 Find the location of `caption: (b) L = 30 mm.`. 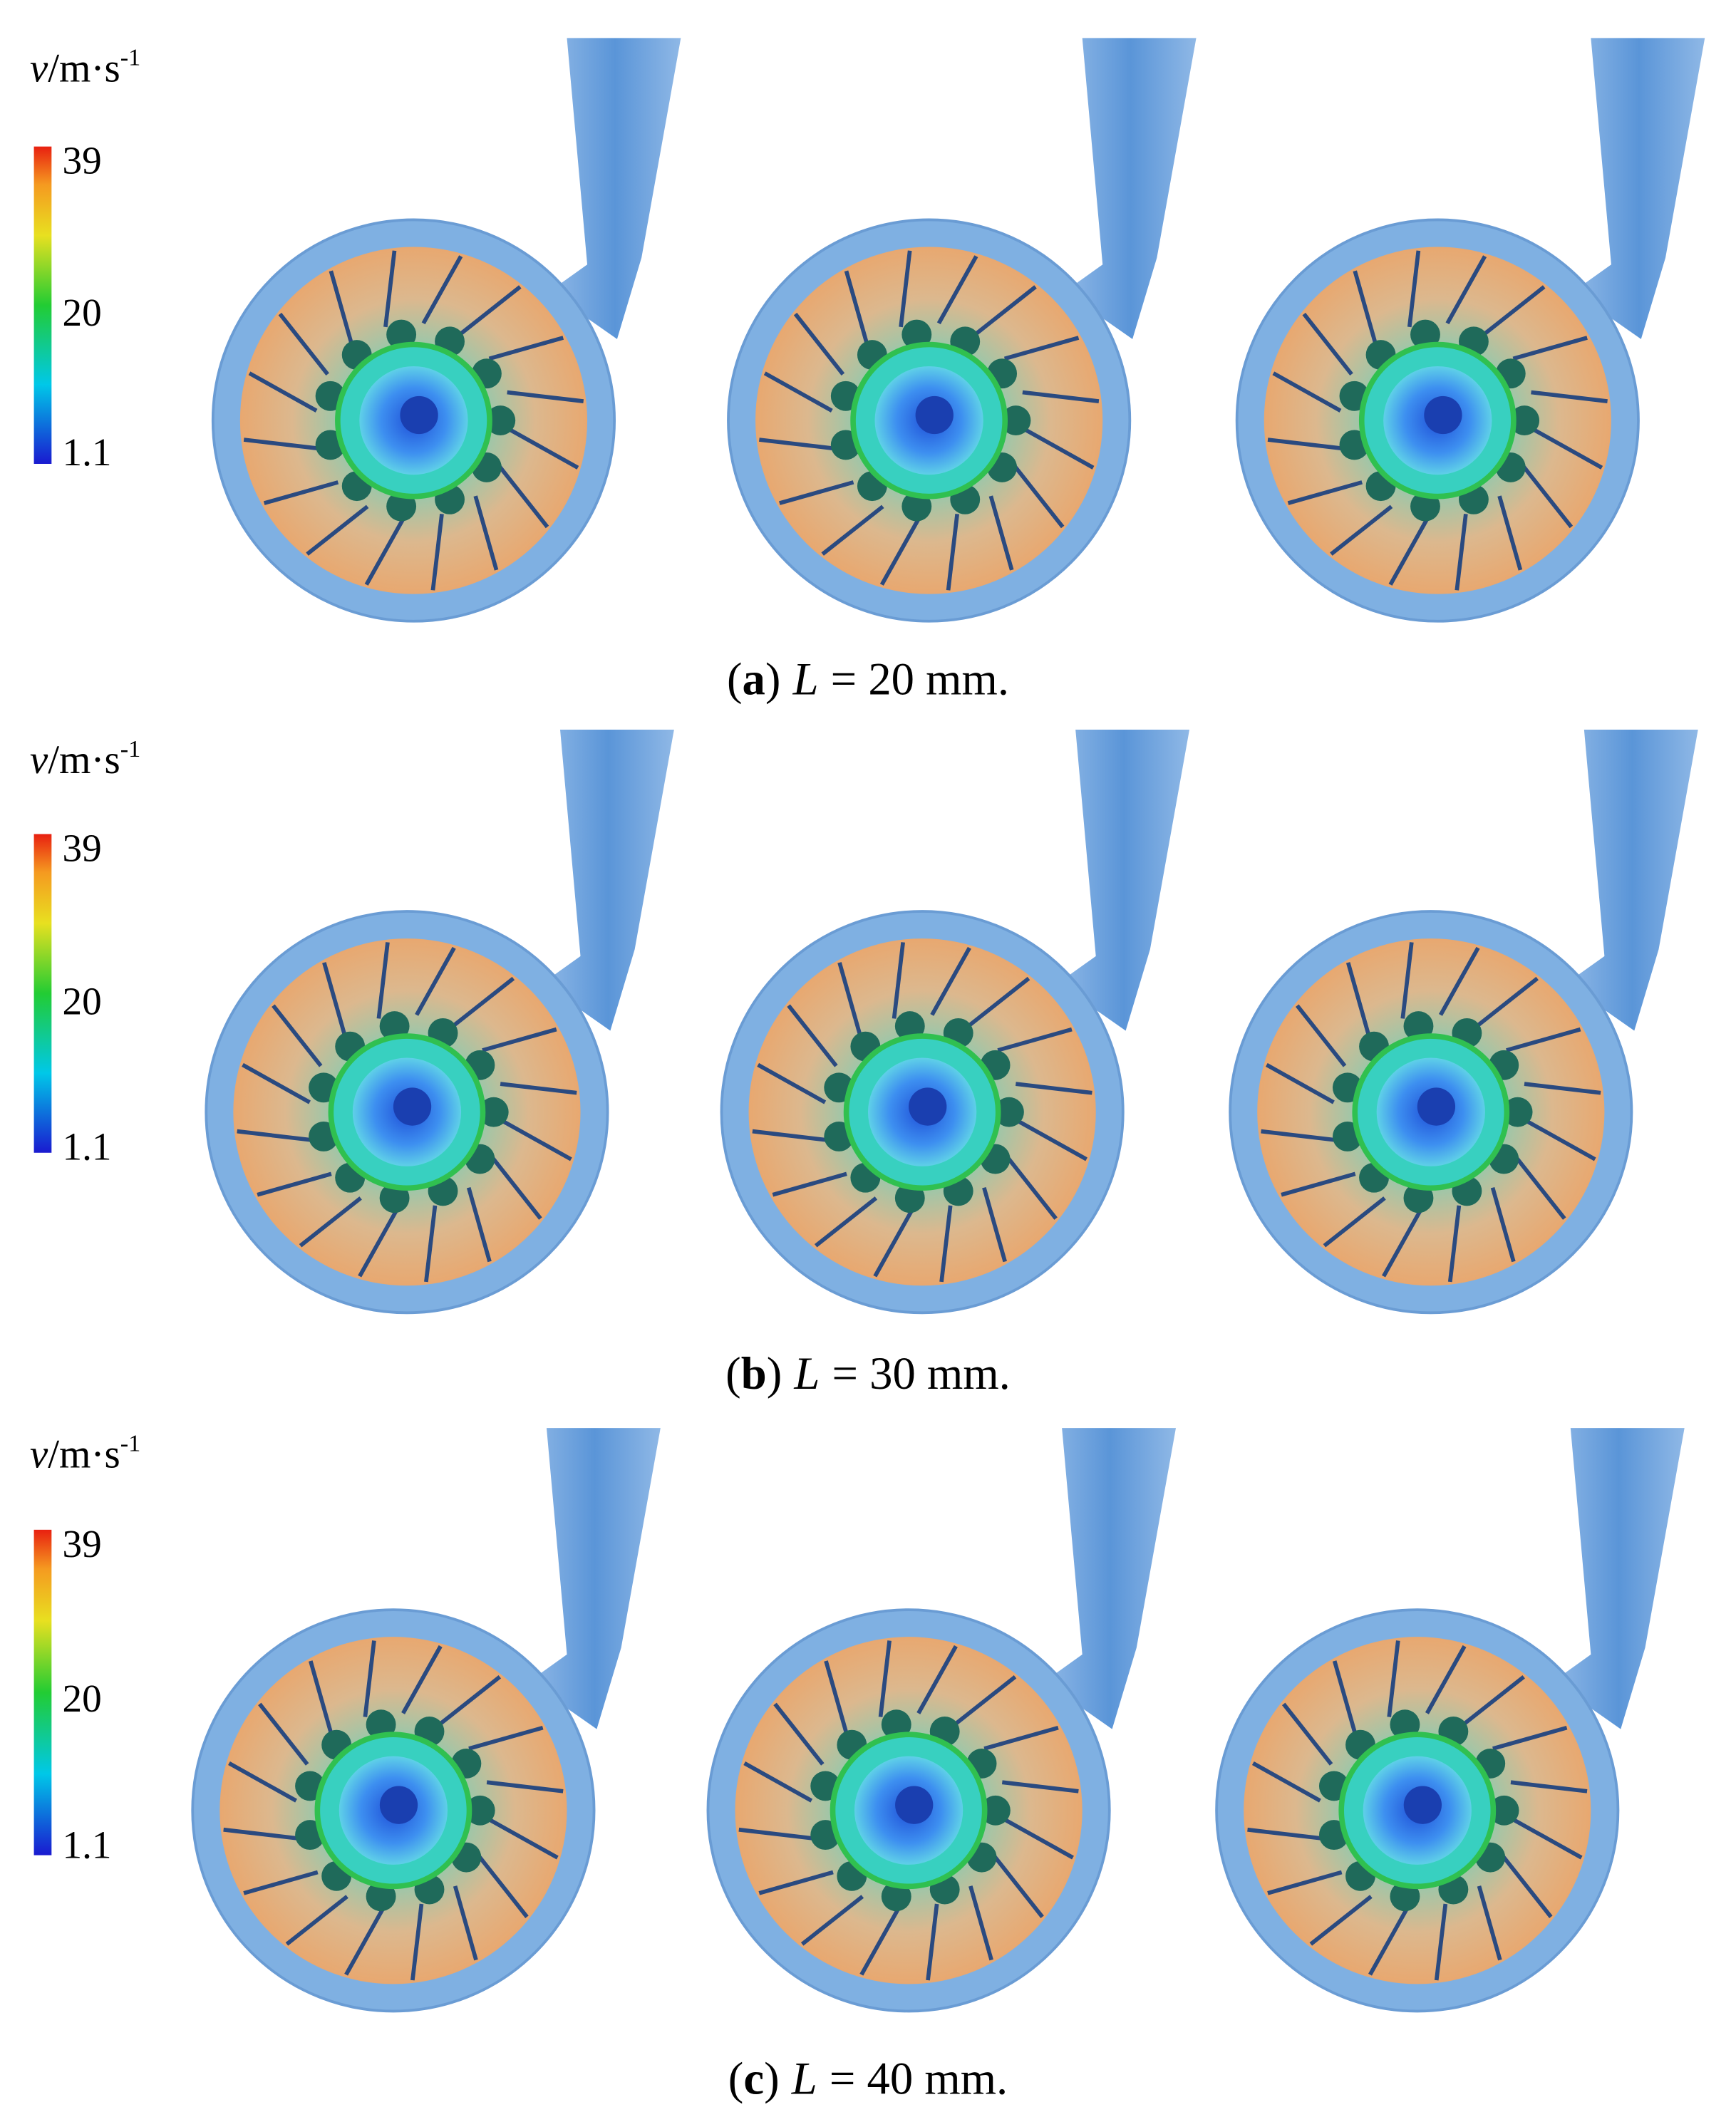

caption: (b) L = 30 mm. is located at coordinates (868, 1373).